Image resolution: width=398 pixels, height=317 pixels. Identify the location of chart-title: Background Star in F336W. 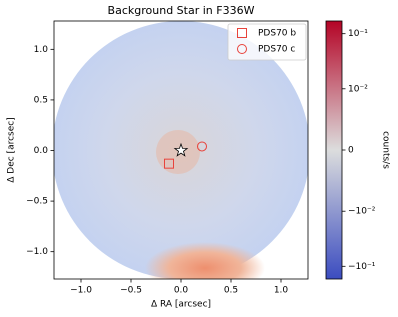
(181, 10).